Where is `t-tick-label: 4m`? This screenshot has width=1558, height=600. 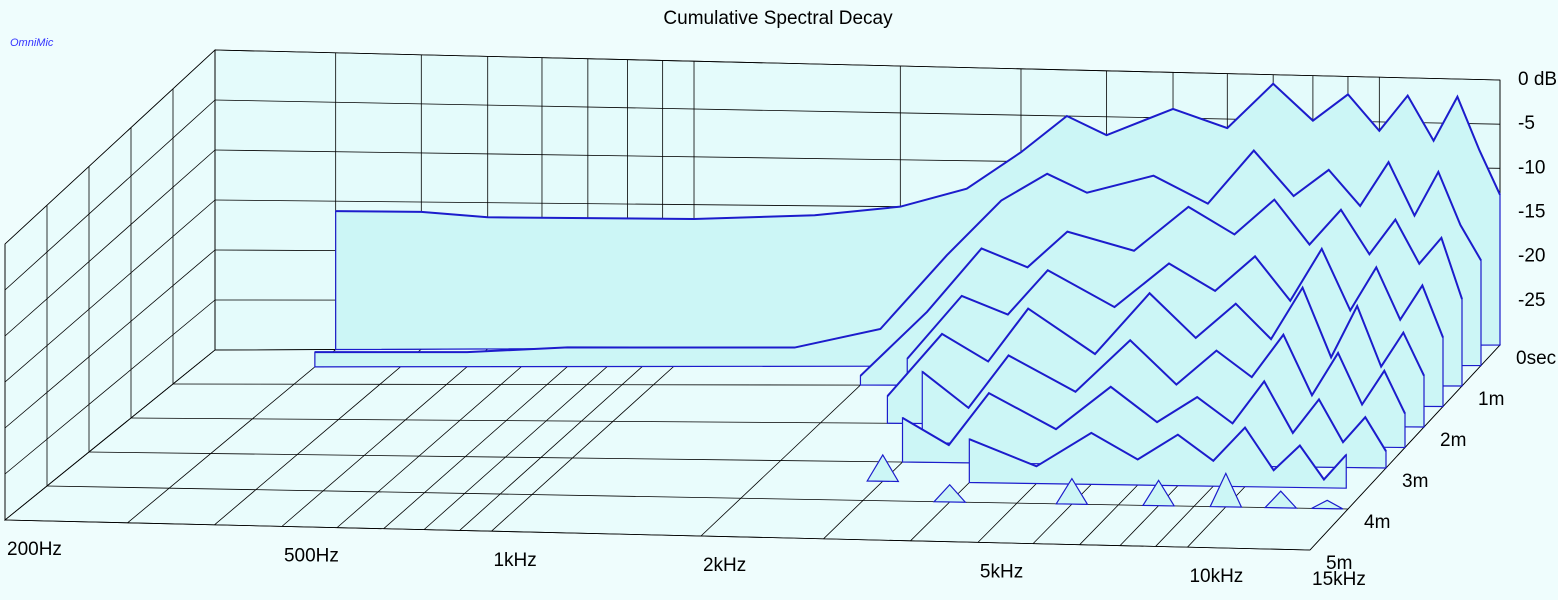
t-tick-label: 4m is located at coordinates (1377, 522).